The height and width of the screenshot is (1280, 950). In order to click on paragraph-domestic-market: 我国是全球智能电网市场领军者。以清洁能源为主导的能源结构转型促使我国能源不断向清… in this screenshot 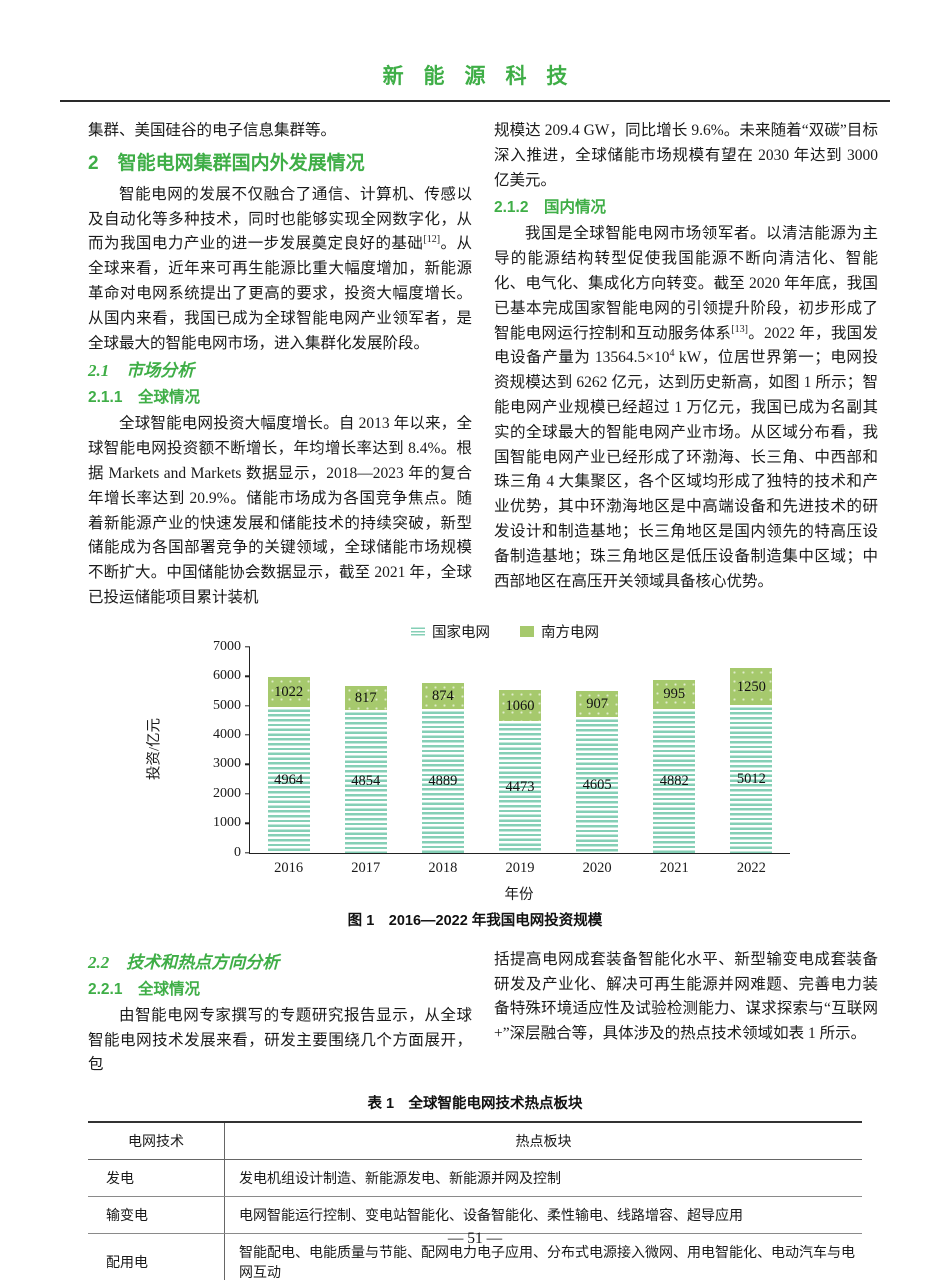, I will do `click(686, 407)`.